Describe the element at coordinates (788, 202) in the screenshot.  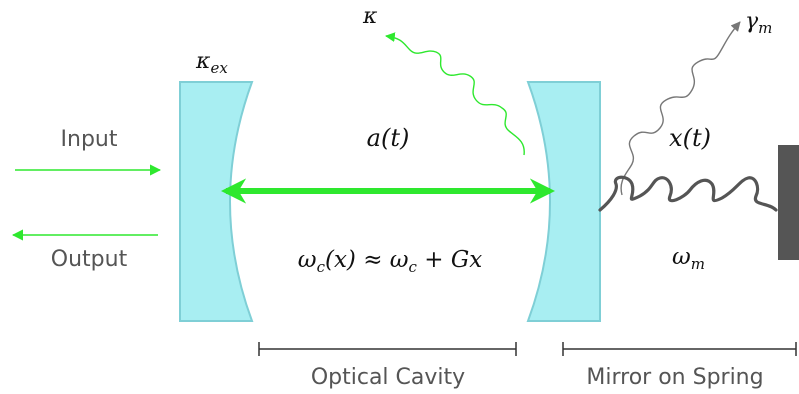
I see `wall` at that location.